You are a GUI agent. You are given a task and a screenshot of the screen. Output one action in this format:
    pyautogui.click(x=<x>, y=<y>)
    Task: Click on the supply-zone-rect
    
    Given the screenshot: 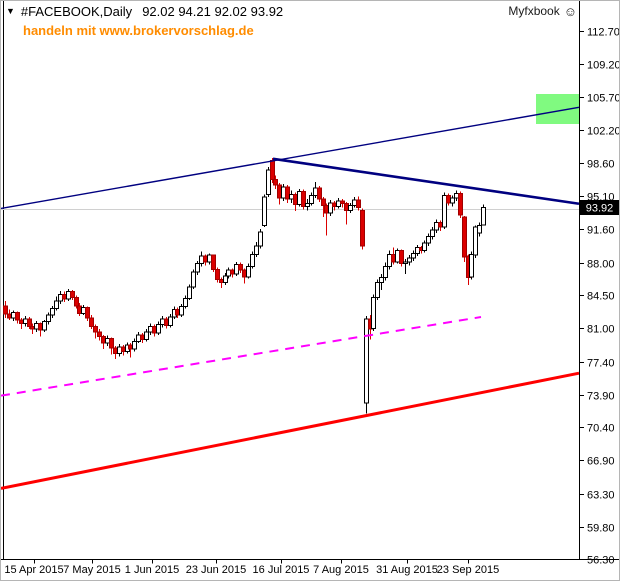 What is the action you would take?
    pyautogui.click(x=557, y=109)
    